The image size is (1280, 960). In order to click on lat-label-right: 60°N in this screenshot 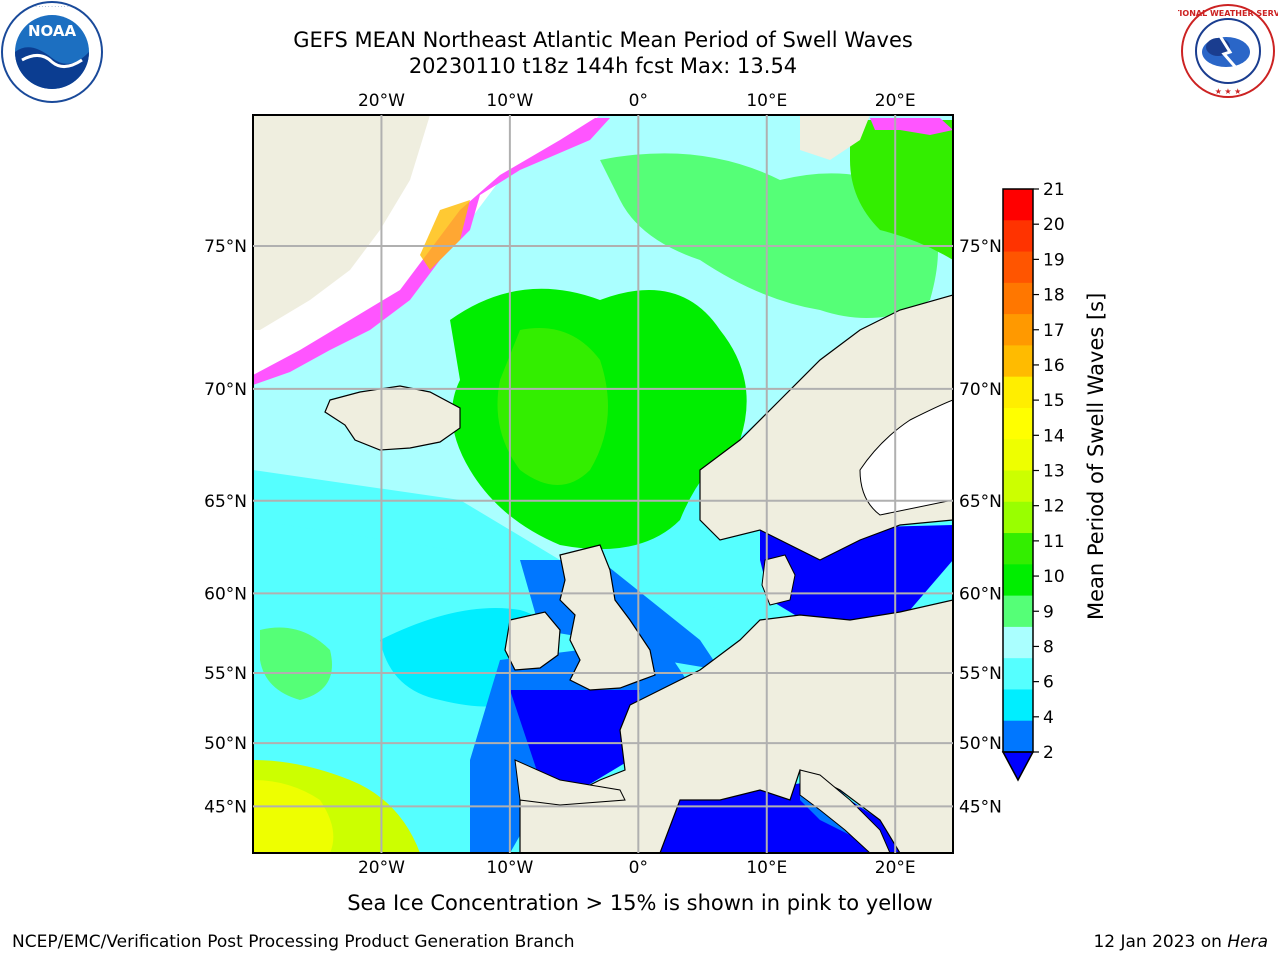, I will do `click(980, 594)`.